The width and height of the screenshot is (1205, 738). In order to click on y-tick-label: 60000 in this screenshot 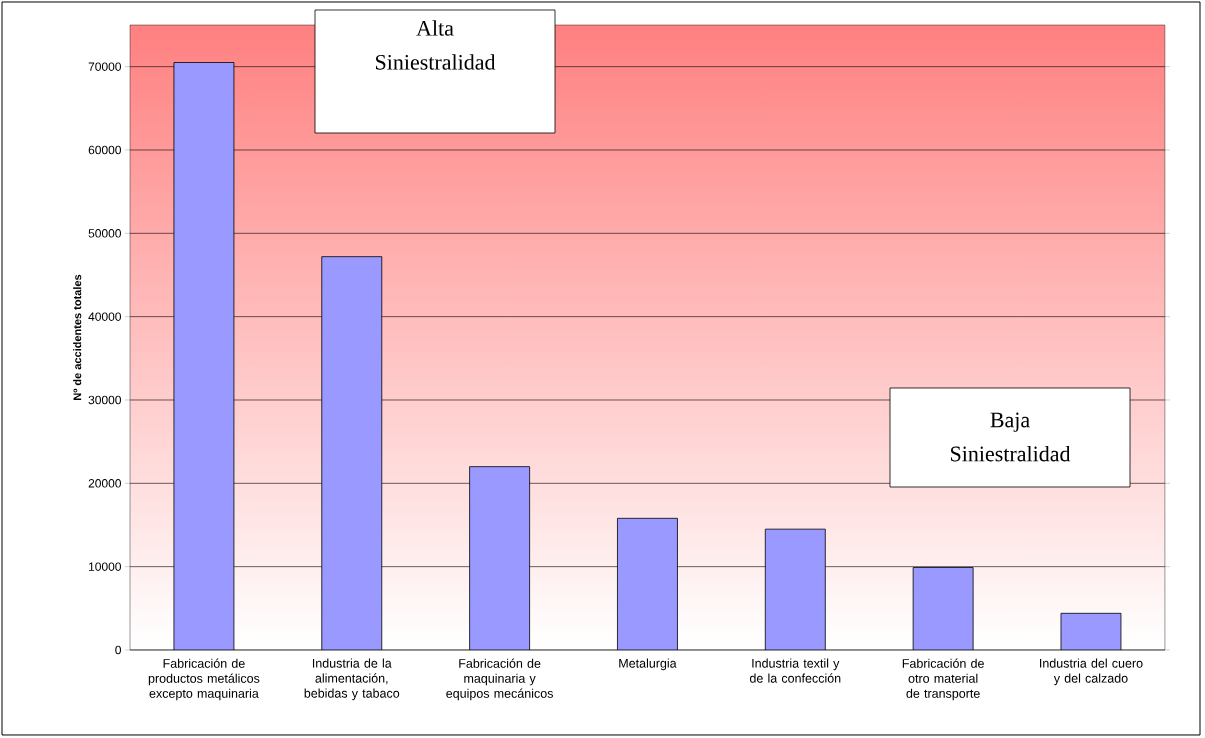, I will do `click(104, 150)`.